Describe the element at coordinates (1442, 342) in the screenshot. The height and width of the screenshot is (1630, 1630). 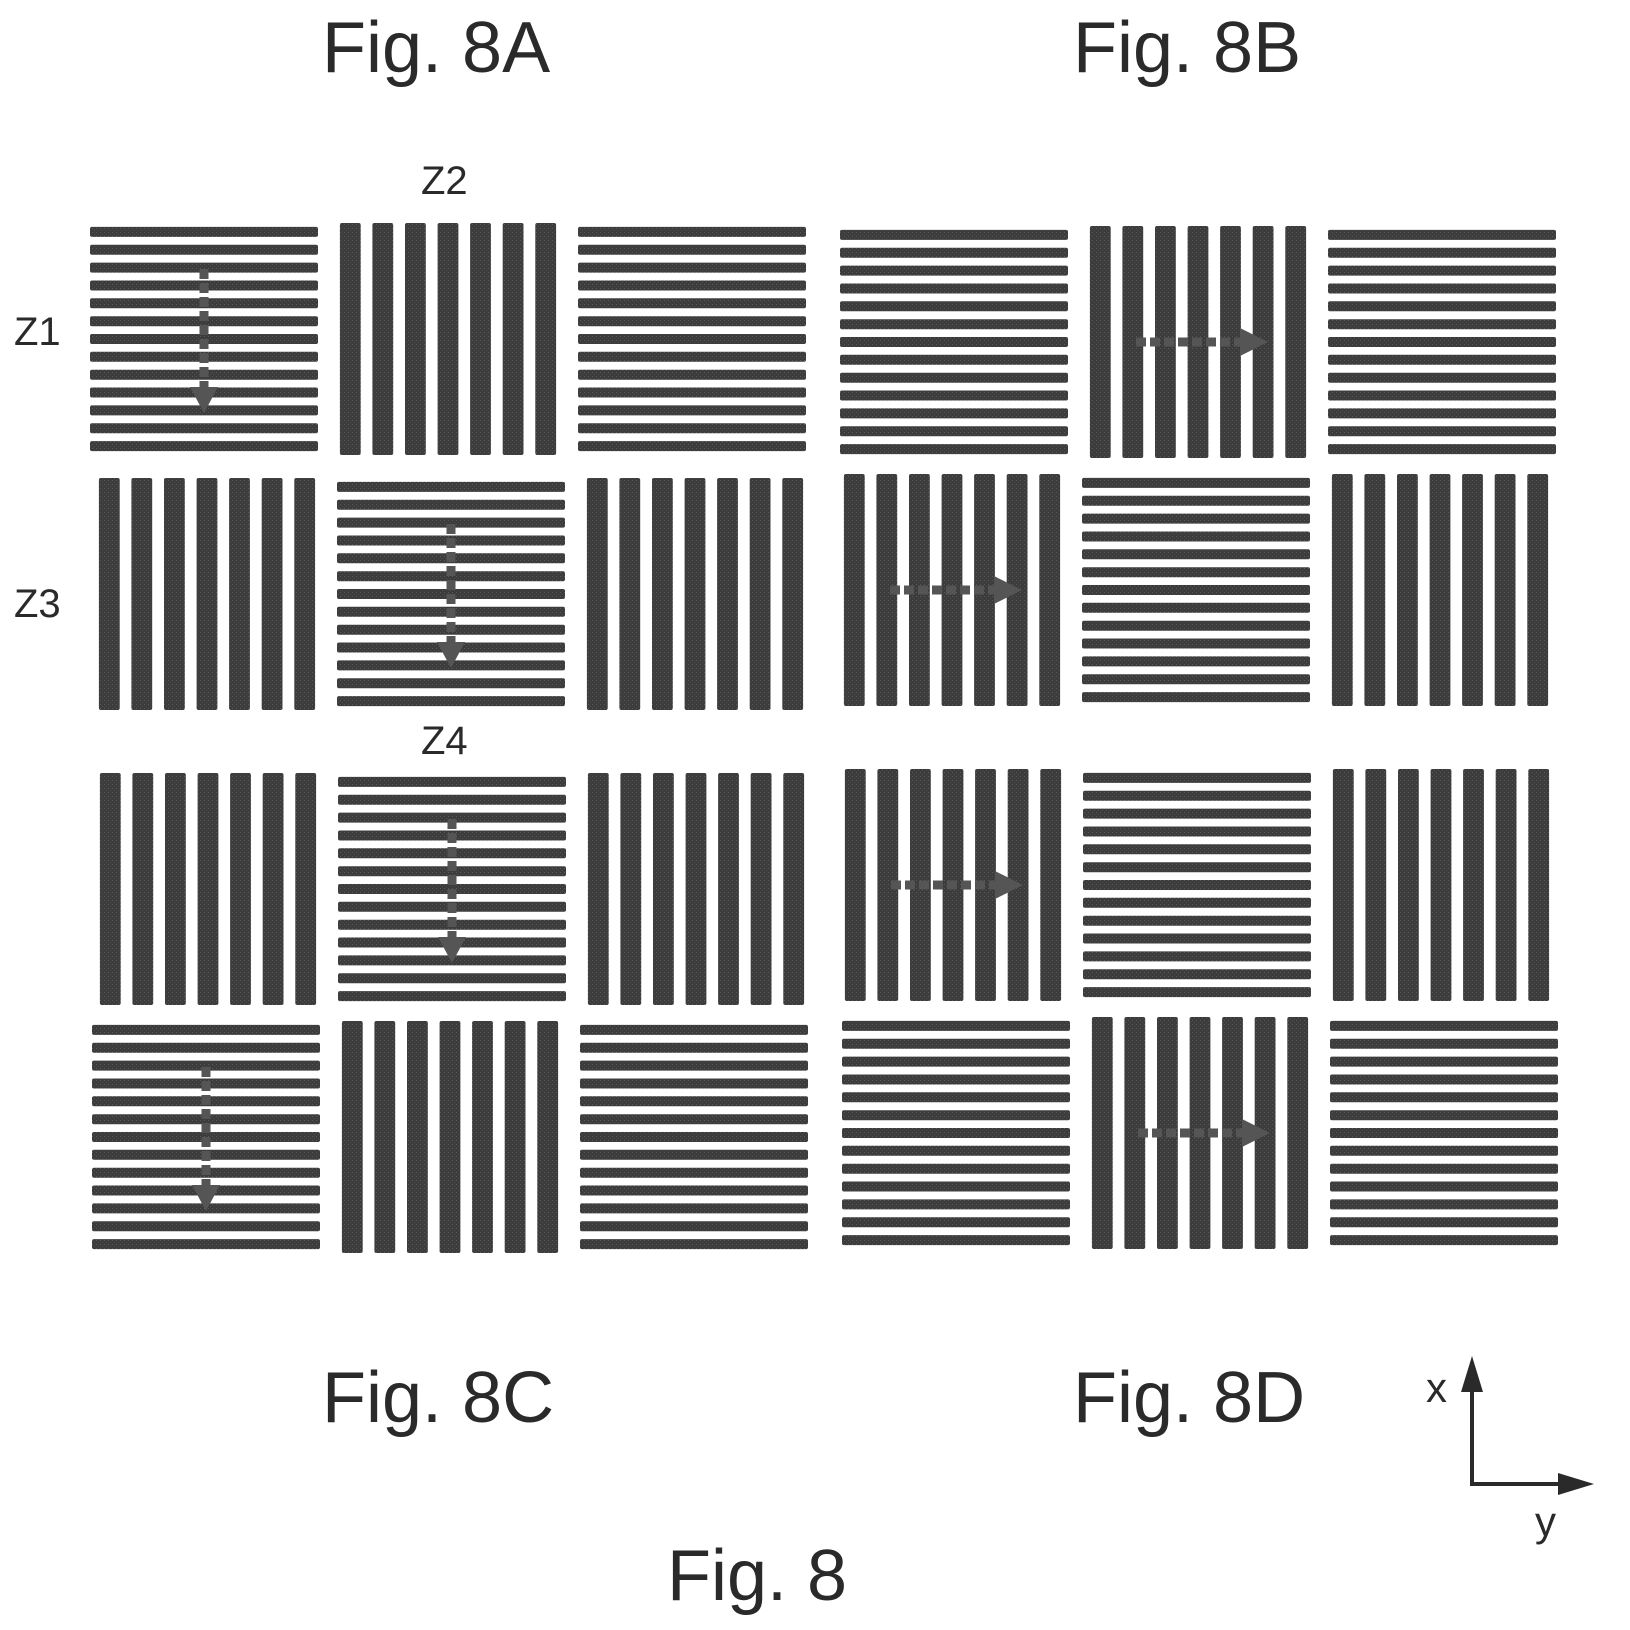
I see `tile-8b-r0-c2-horizontal` at that location.